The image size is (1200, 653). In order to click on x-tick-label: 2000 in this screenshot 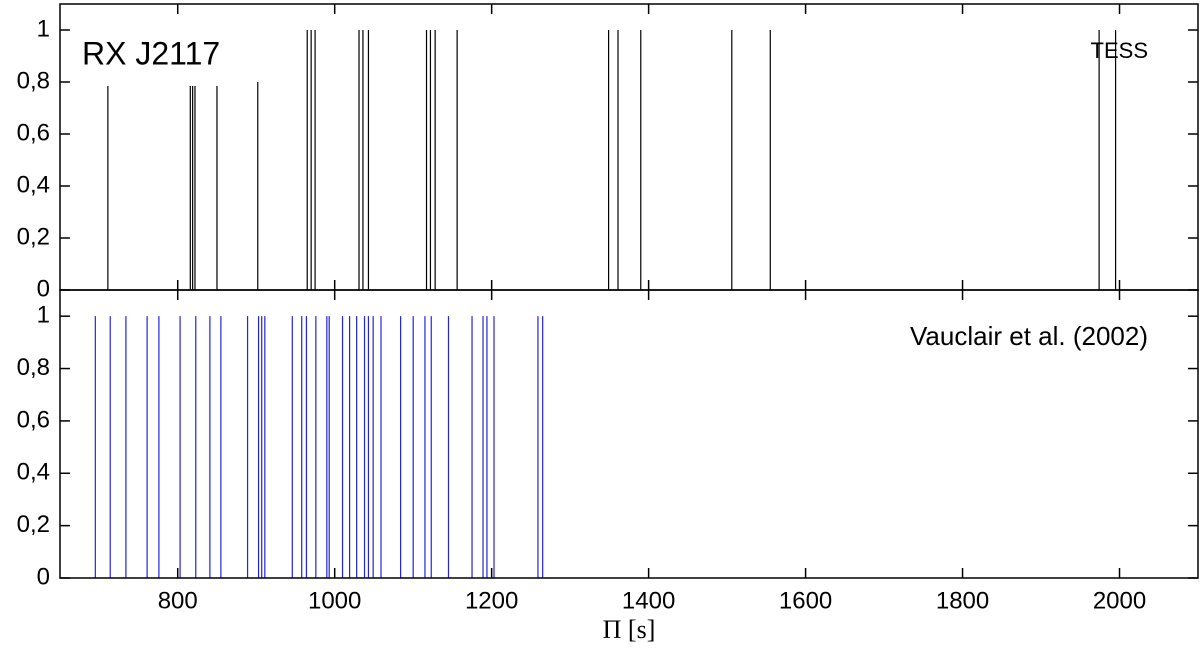, I will do `click(1119, 600)`.